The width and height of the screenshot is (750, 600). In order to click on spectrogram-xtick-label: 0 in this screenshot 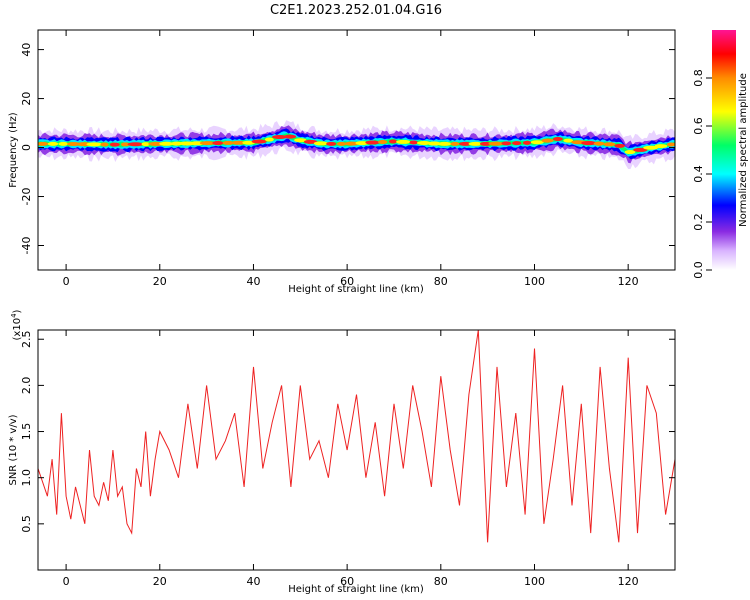, I will do `click(66, 281)`.